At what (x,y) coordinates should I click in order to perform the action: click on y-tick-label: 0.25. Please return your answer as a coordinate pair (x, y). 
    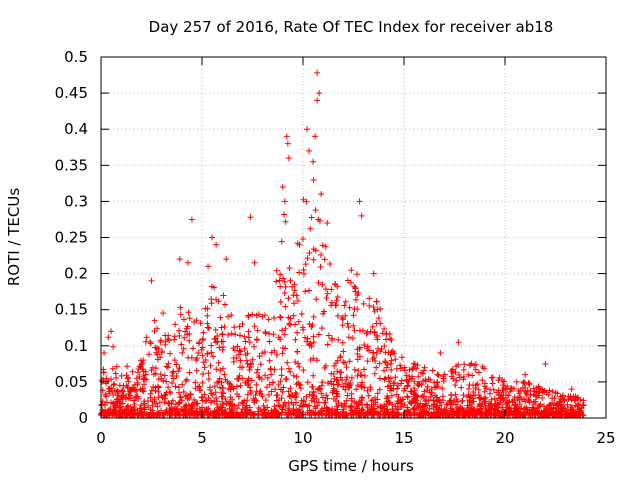
    Looking at the image, I should click on (71, 238).